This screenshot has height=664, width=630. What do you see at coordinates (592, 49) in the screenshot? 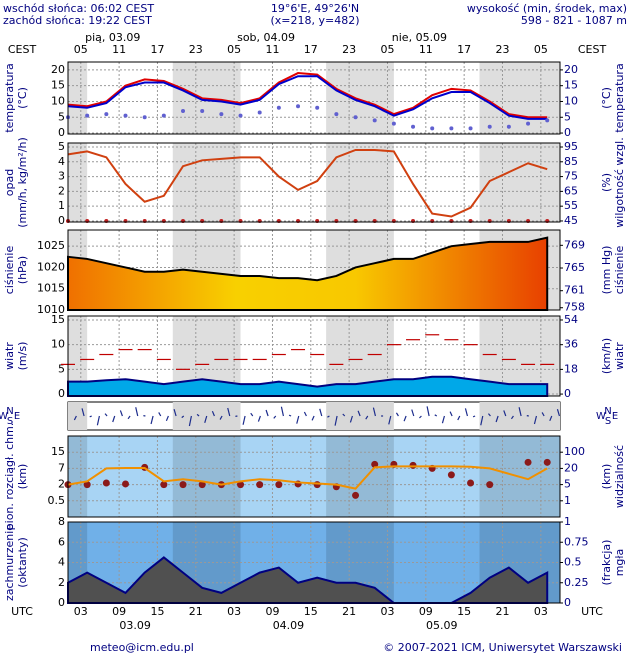
I see `top-zone: CEST` at bounding box center [592, 49].